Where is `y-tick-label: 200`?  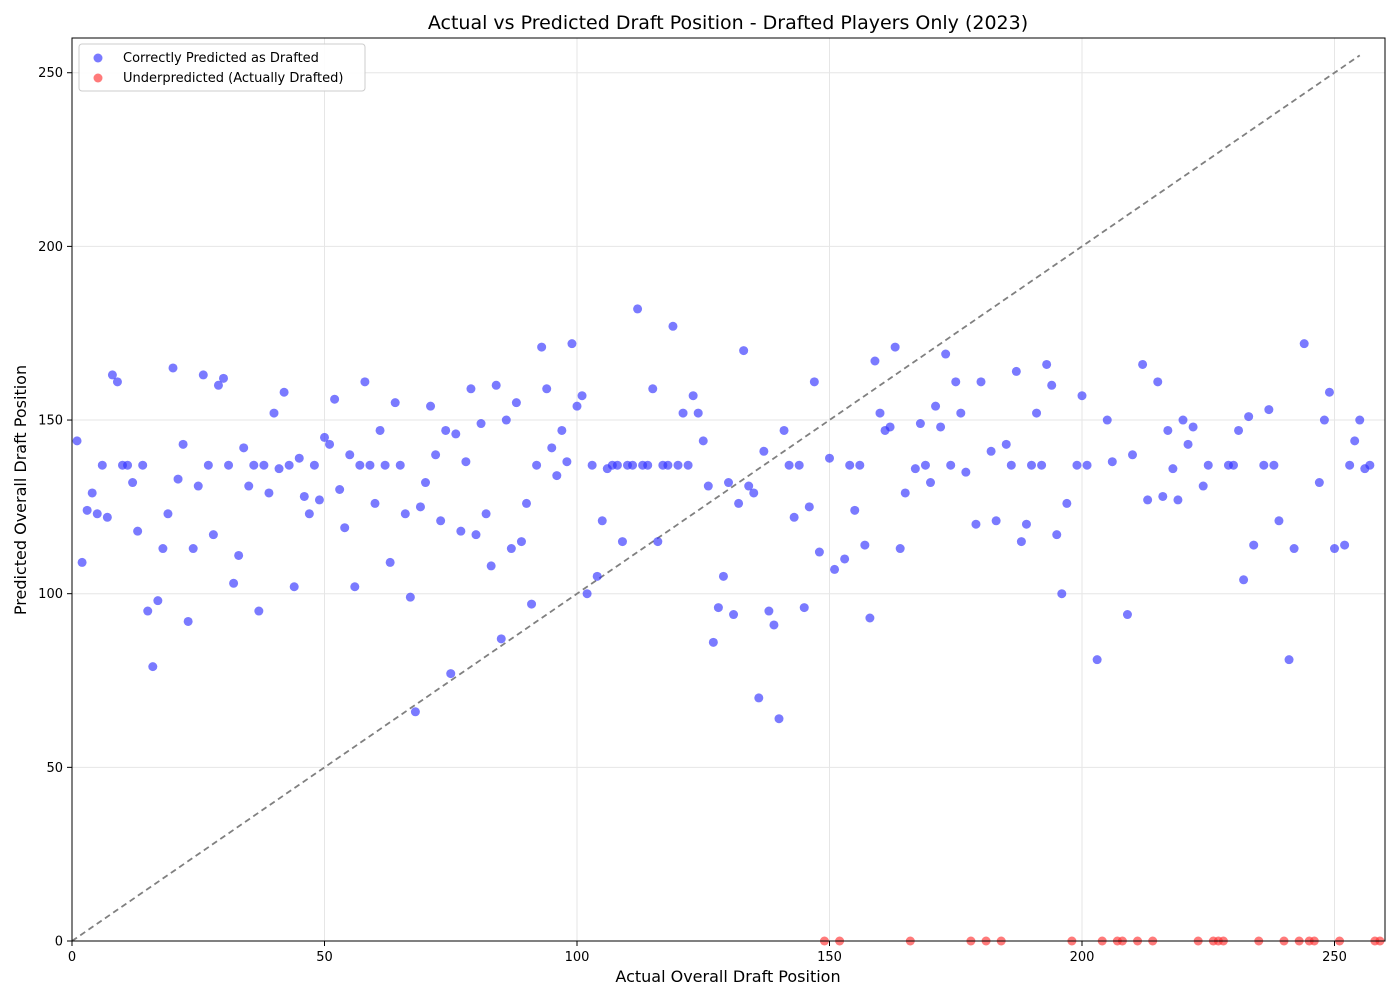
y-tick-label: 200 is located at coordinates (50, 247).